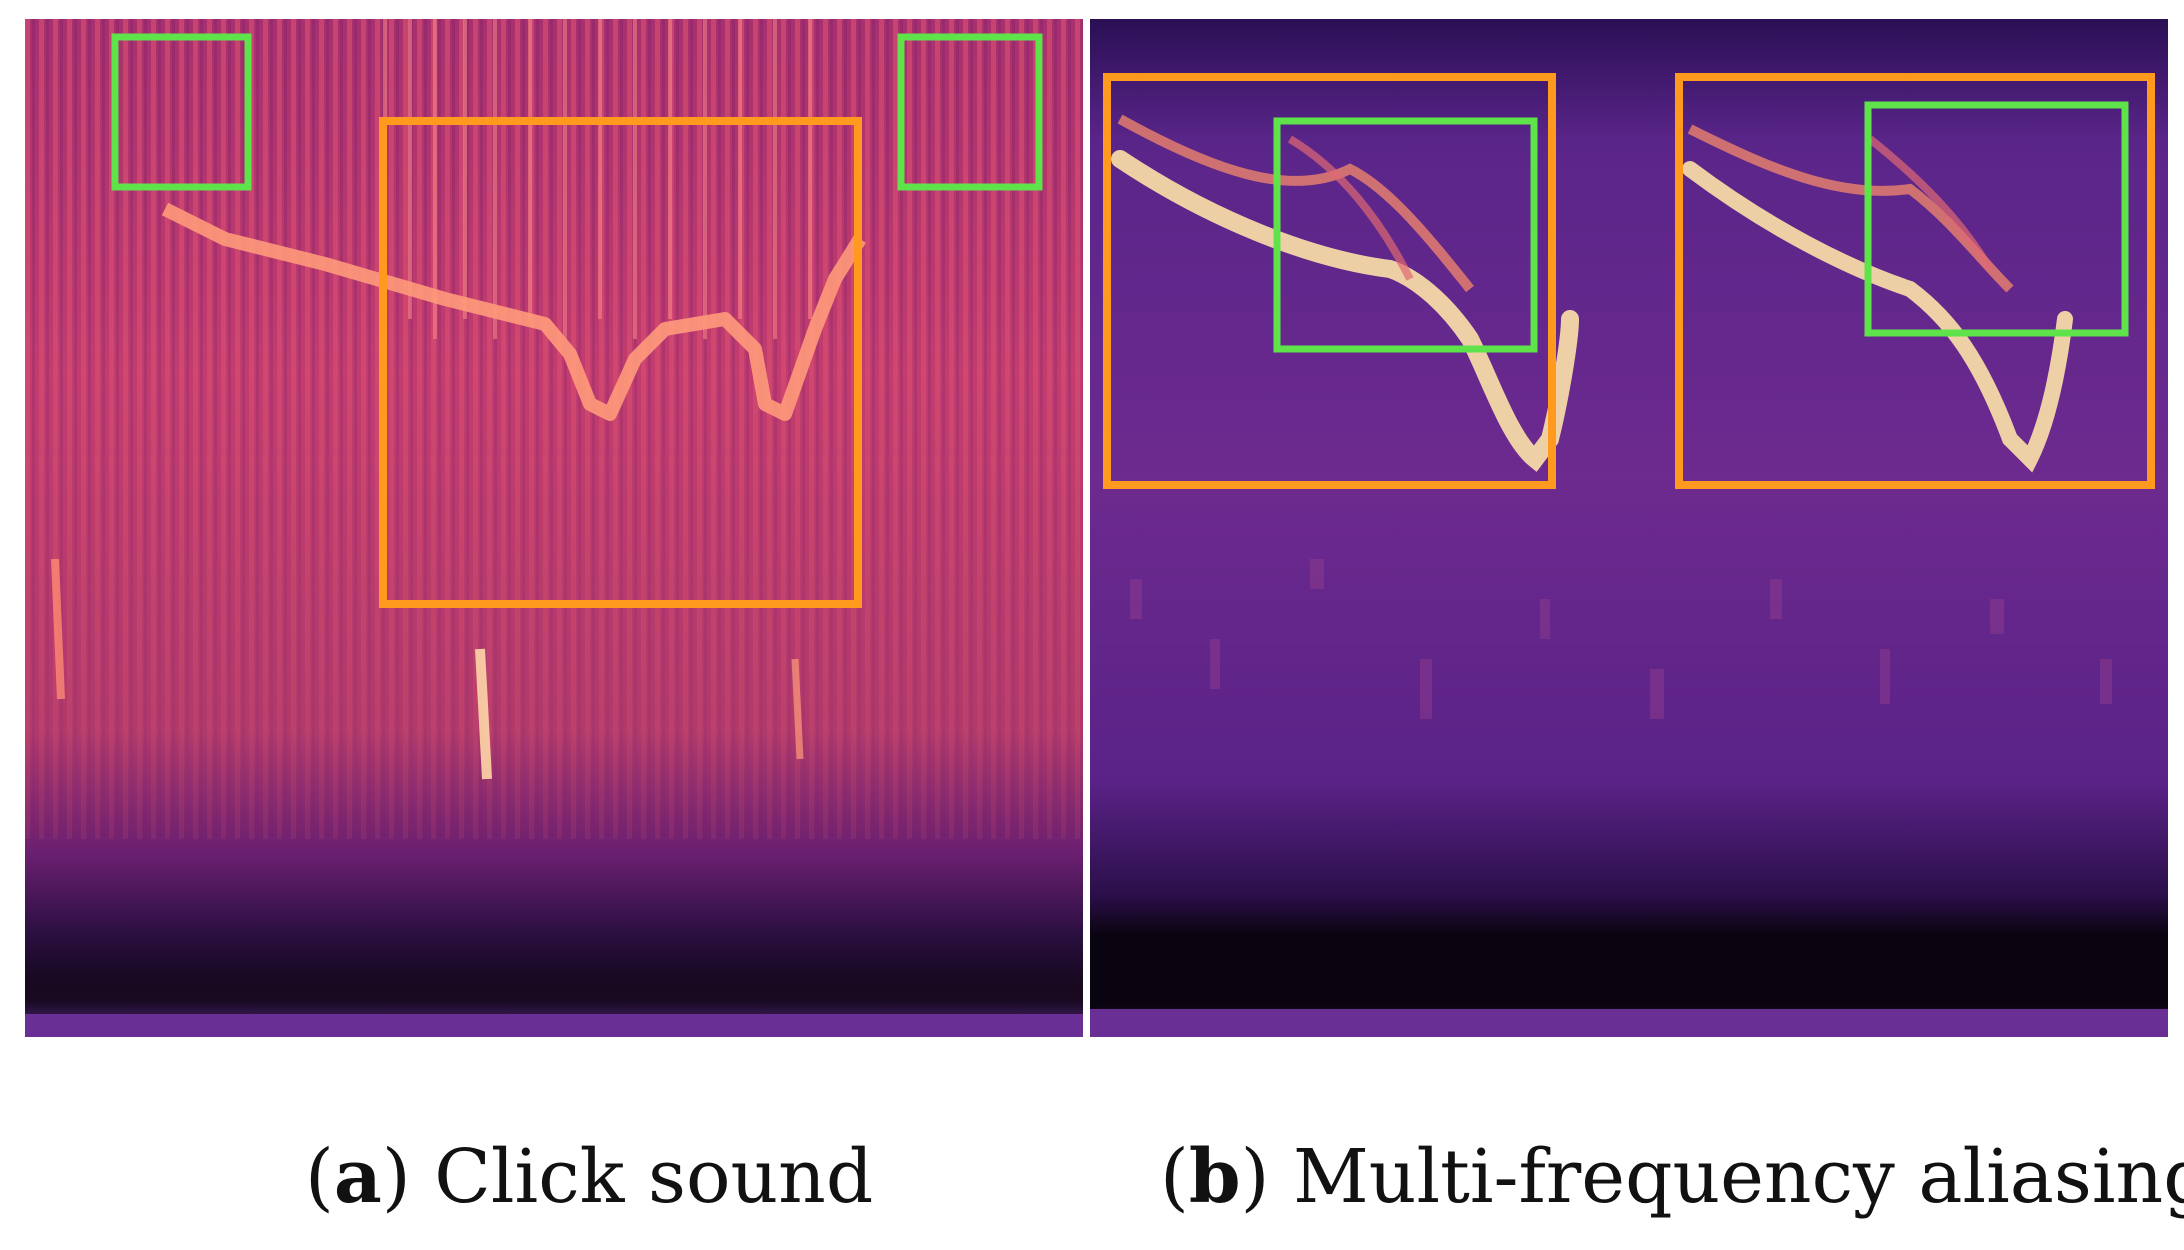 This screenshot has width=2184, height=1250. I want to click on caption-a-label: a, so click(357, 1177).